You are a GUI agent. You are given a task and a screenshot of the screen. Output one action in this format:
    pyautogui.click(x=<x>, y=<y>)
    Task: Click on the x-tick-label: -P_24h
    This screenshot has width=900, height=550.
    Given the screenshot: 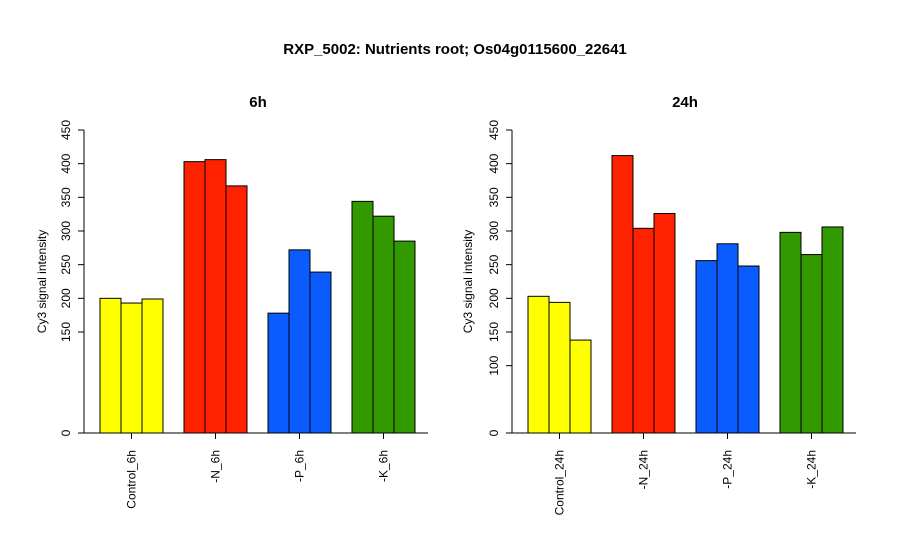 What is the action you would take?
    pyautogui.click(x=728, y=469)
    